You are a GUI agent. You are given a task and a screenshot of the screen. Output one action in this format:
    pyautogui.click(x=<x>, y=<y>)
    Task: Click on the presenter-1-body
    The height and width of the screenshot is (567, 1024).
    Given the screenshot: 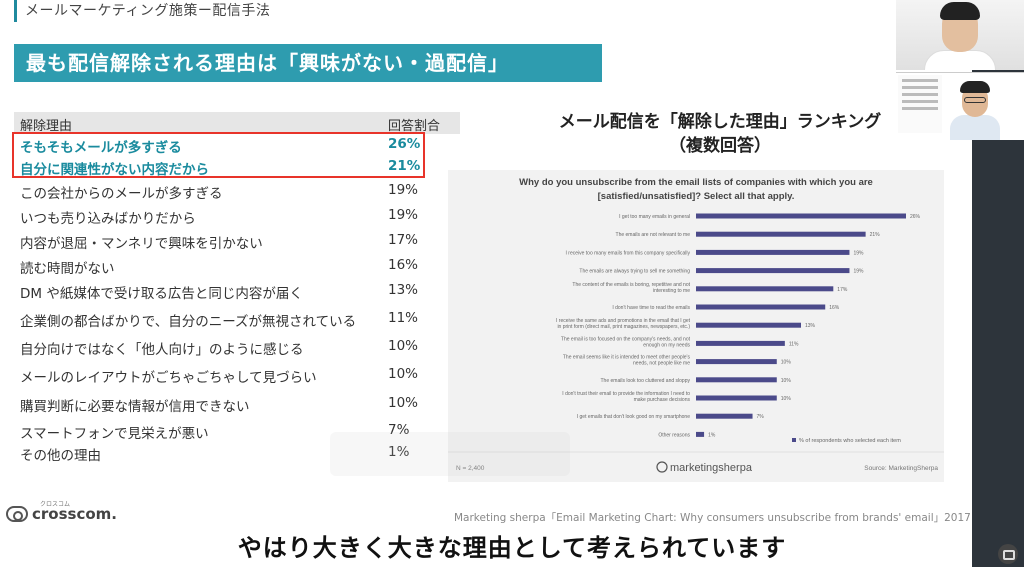 What is the action you would take?
    pyautogui.click(x=960, y=60)
    